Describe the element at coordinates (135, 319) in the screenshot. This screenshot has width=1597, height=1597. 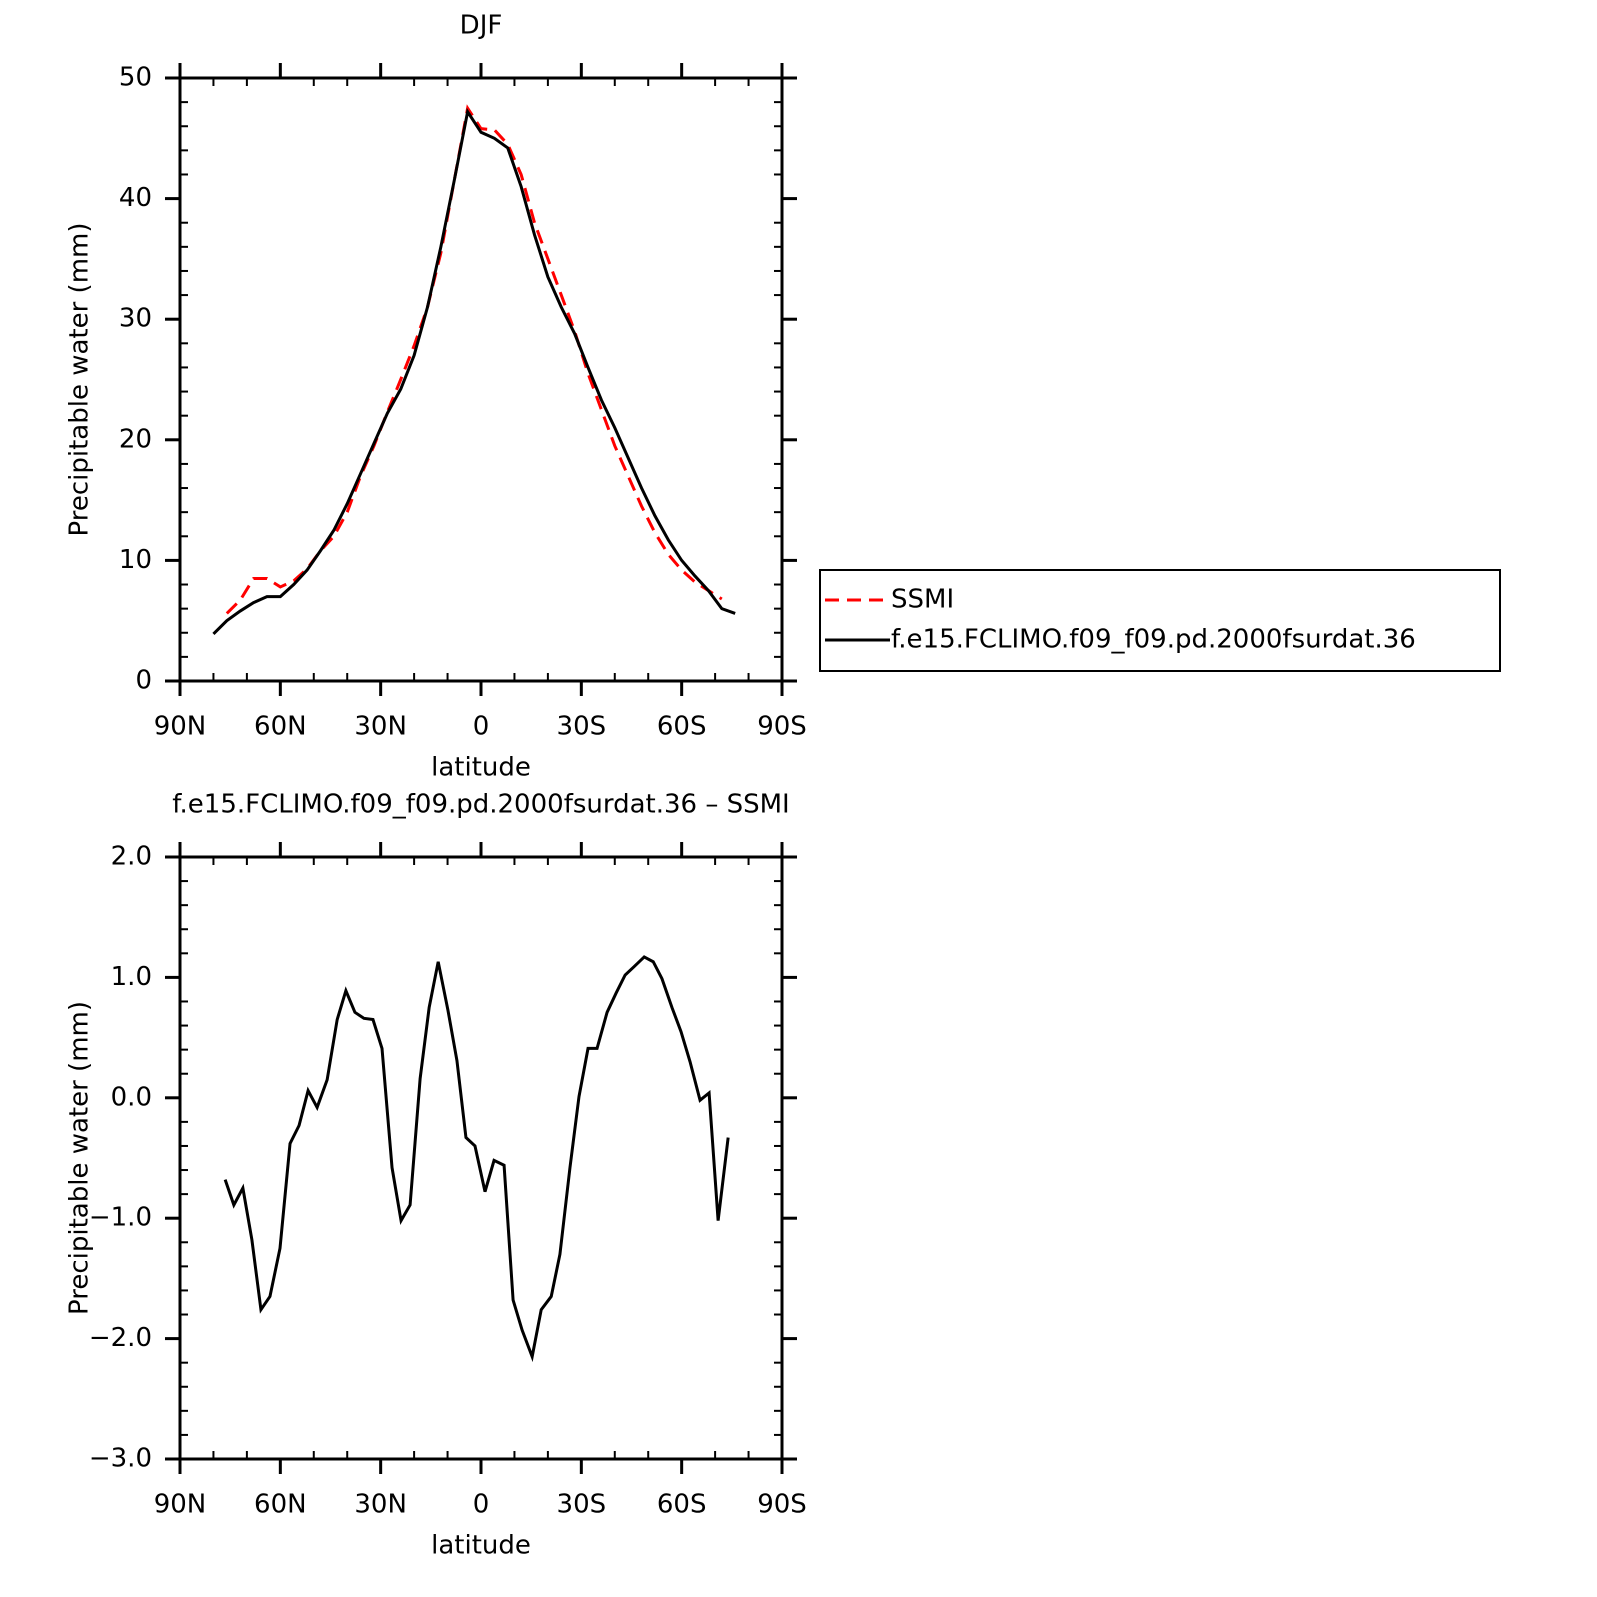
I see `y-tick-label: 30` at that location.